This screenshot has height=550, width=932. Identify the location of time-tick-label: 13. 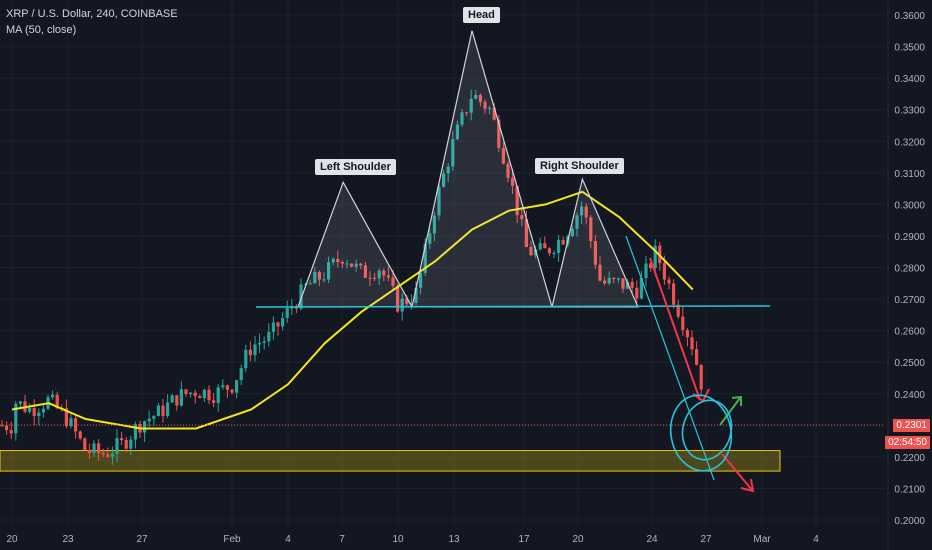
(454, 539).